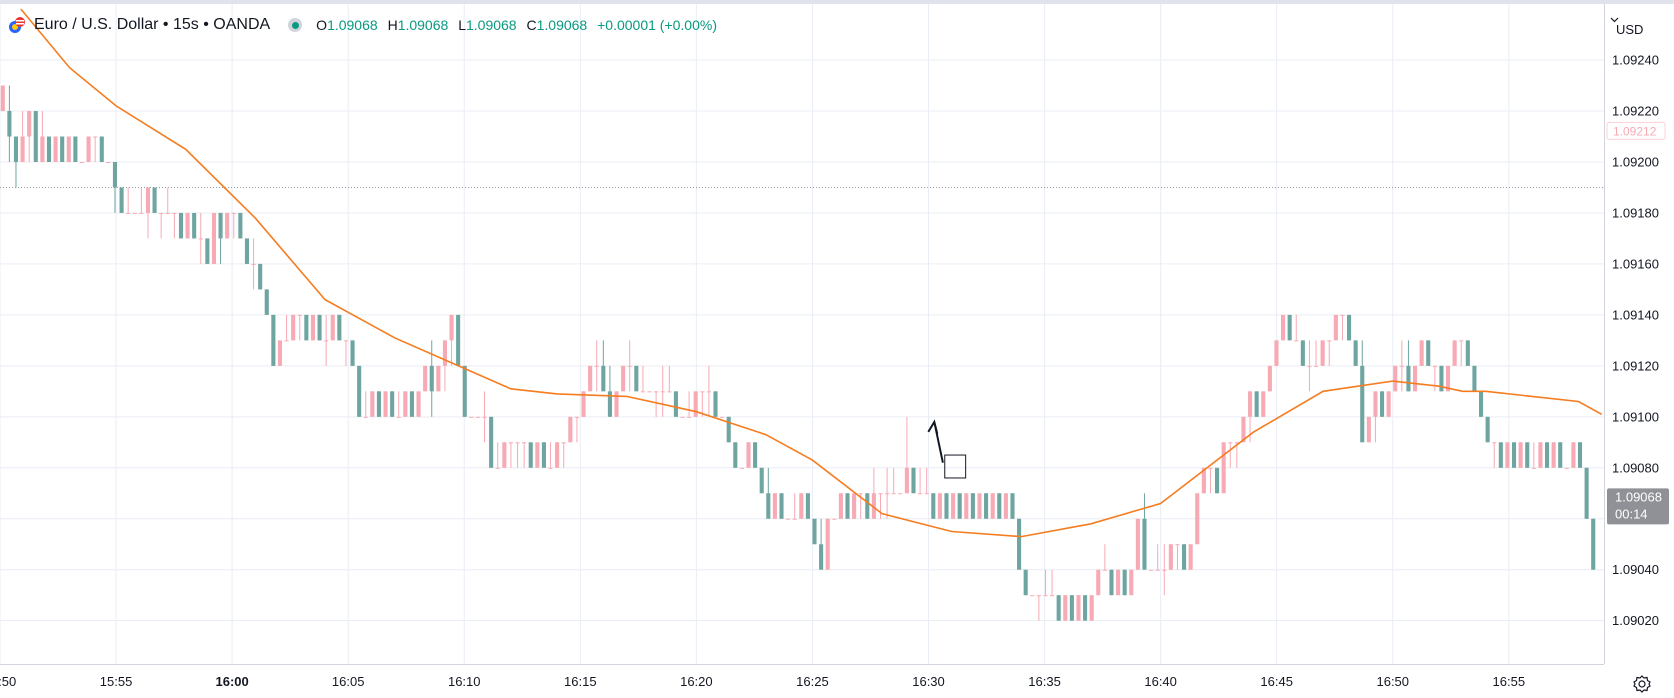 The width and height of the screenshot is (1674, 698). I want to click on currency-selector: USD, so click(1641, 29).